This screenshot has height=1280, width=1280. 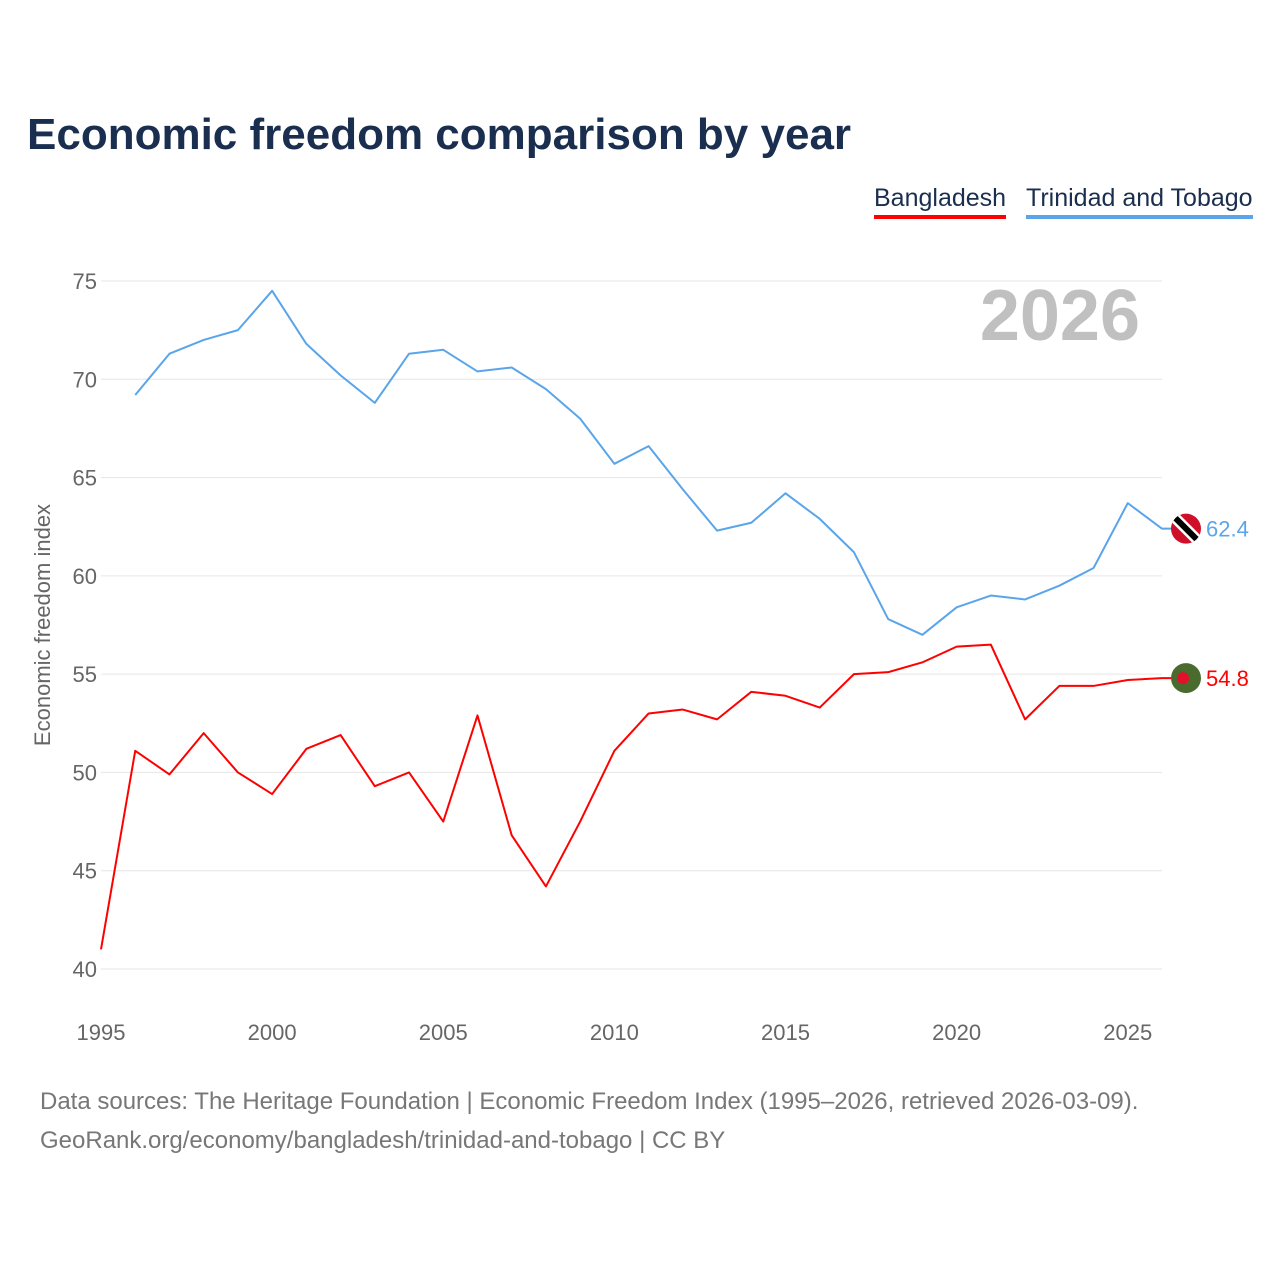 I want to click on legend-bangladesh: Bangladesh, so click(x=940, y=201).